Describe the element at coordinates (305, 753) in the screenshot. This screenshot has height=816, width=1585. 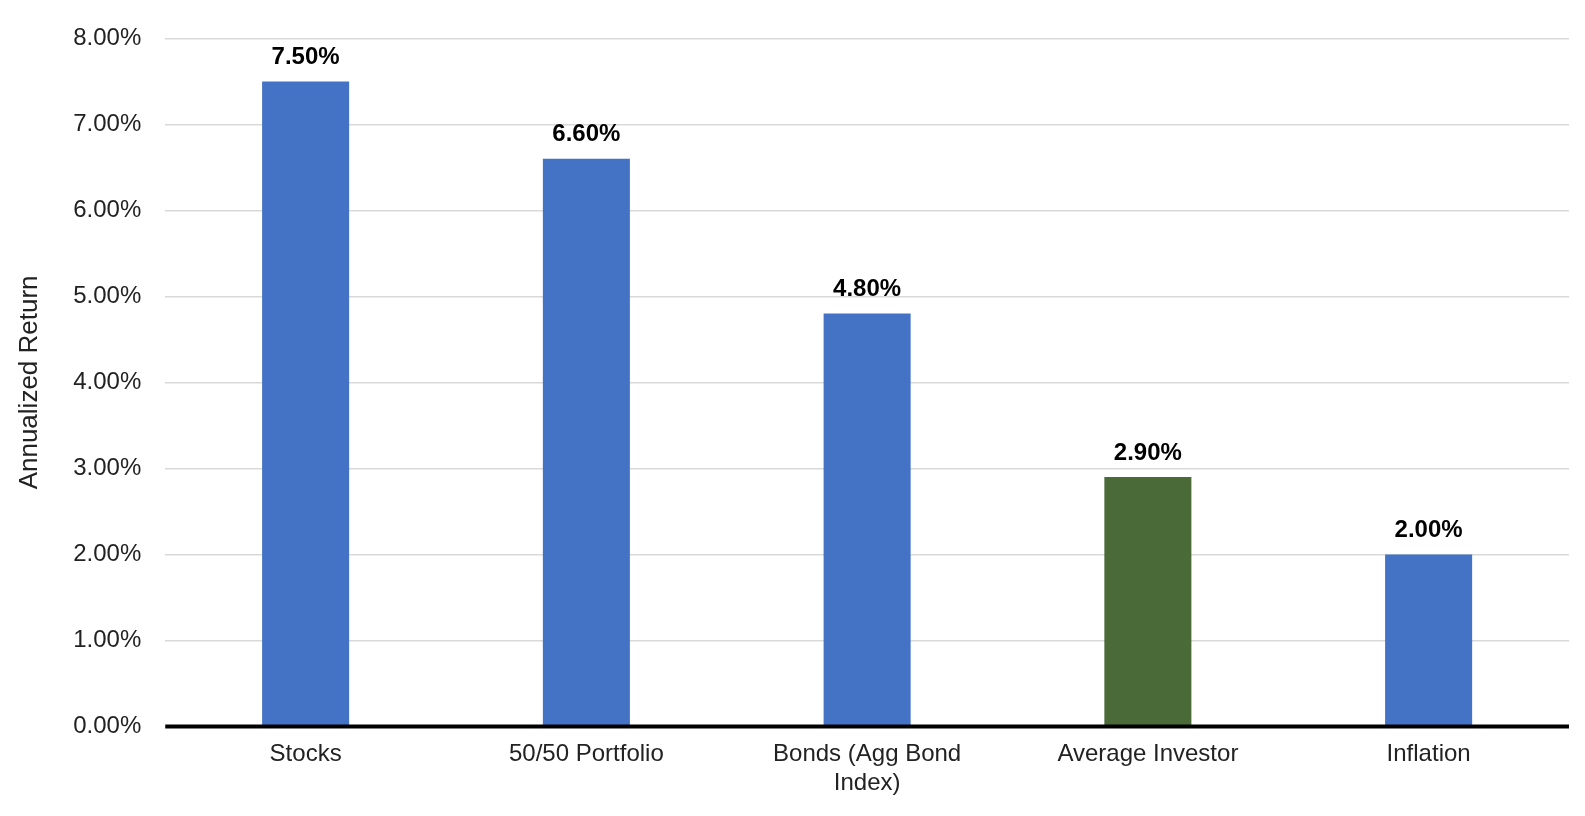
I see `x-tick-label: Stocks` at that location.